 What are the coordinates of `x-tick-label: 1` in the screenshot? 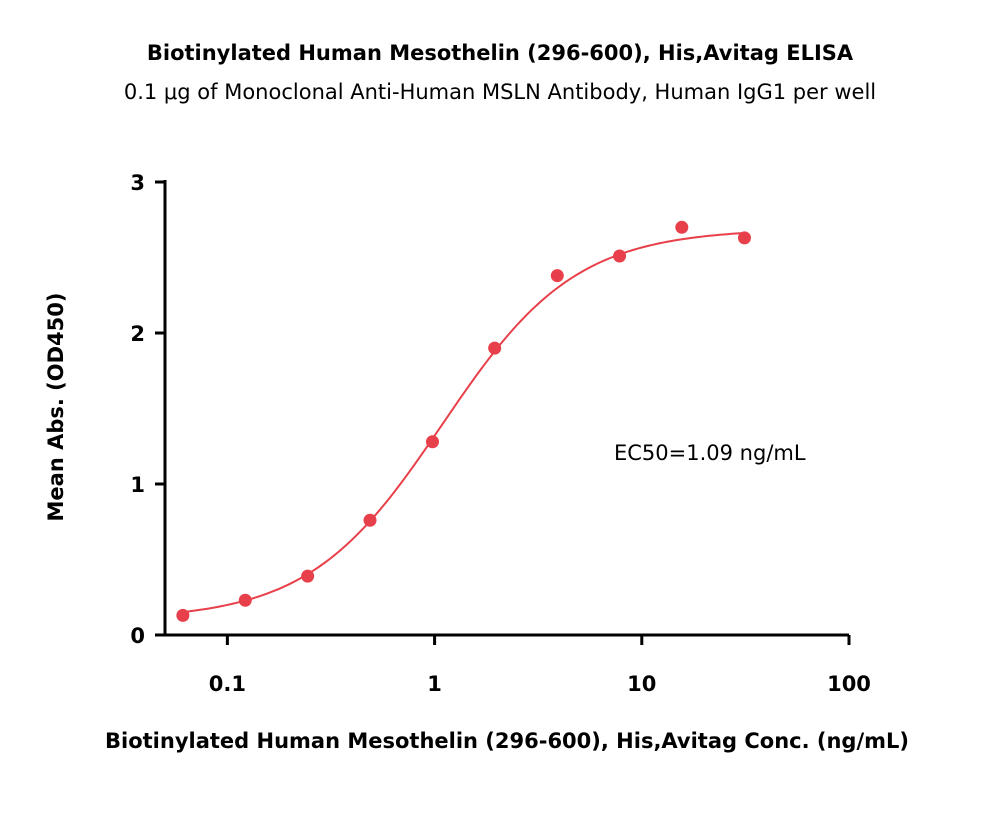 It's located at (434, 684).